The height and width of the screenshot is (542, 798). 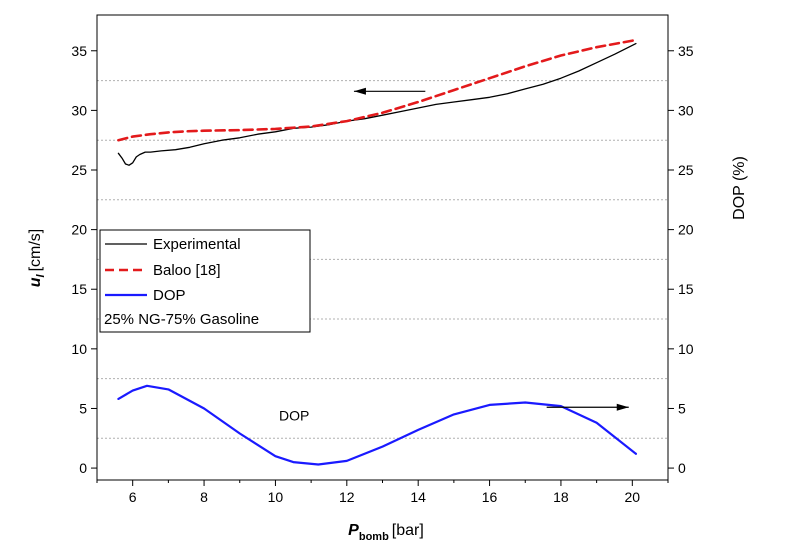 What do you see at coordinates (79, 289) in the screenshot?
I see `y-tick-label-3: 15` at bounding box center [79, 289].